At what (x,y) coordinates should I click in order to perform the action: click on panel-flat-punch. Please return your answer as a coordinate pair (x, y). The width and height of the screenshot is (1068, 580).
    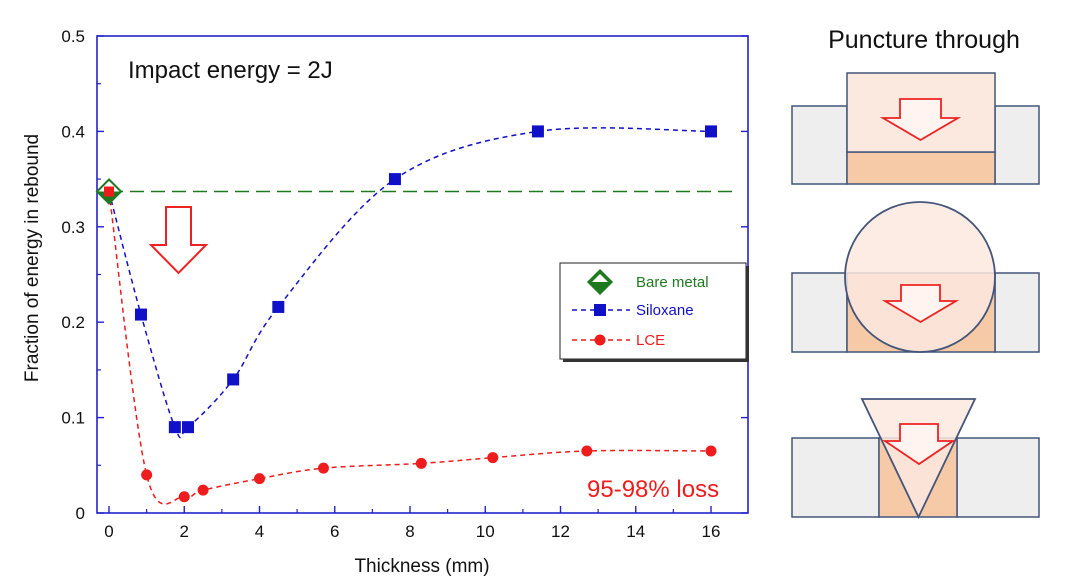
    Looking at the image, I should click on (915, 128).